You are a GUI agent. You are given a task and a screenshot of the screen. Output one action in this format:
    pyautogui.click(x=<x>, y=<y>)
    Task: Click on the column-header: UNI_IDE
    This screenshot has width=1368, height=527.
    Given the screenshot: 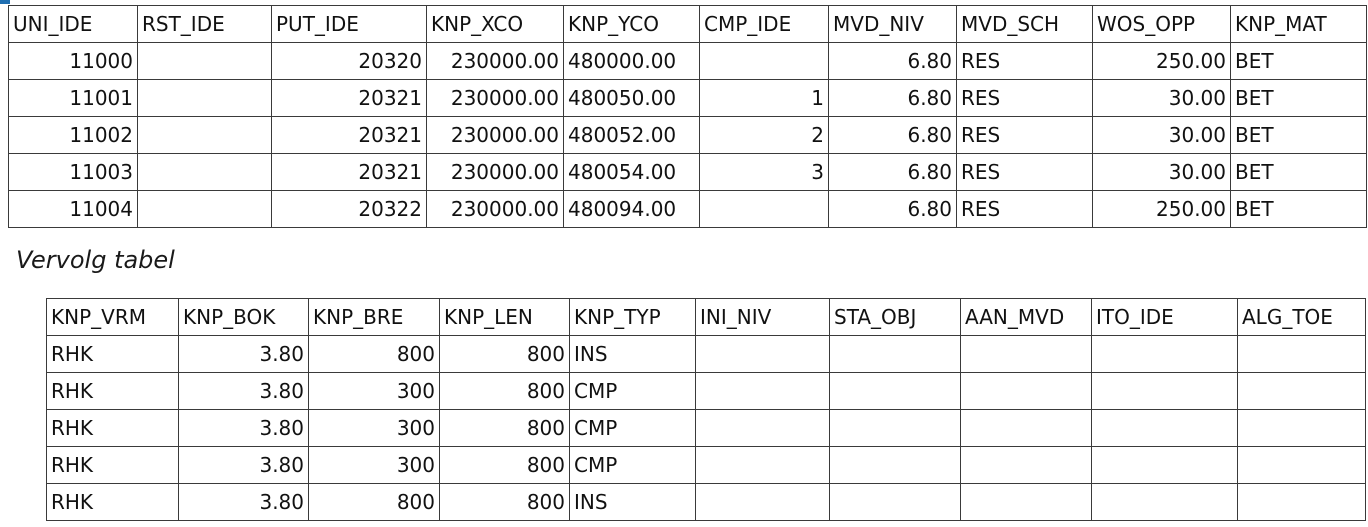 What is the action you would take?
    pyautogui.click(x=73, y=24)
    